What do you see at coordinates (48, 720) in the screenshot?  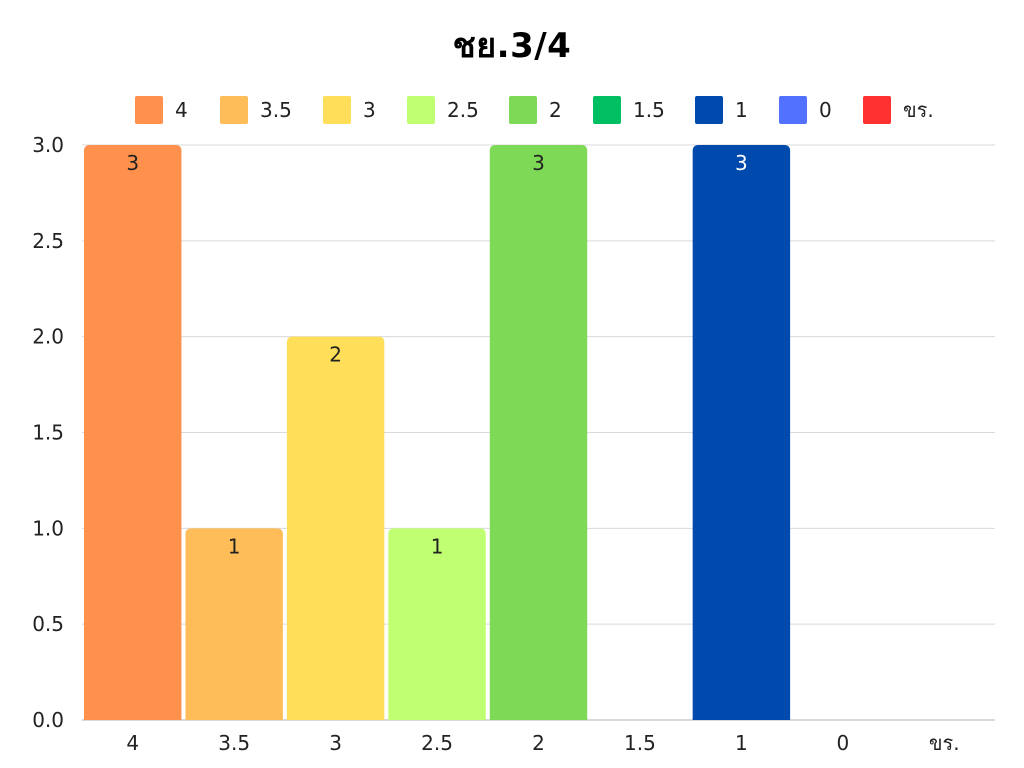 I see `y-tick-label: 0.0` at bounding box center [48, 720].